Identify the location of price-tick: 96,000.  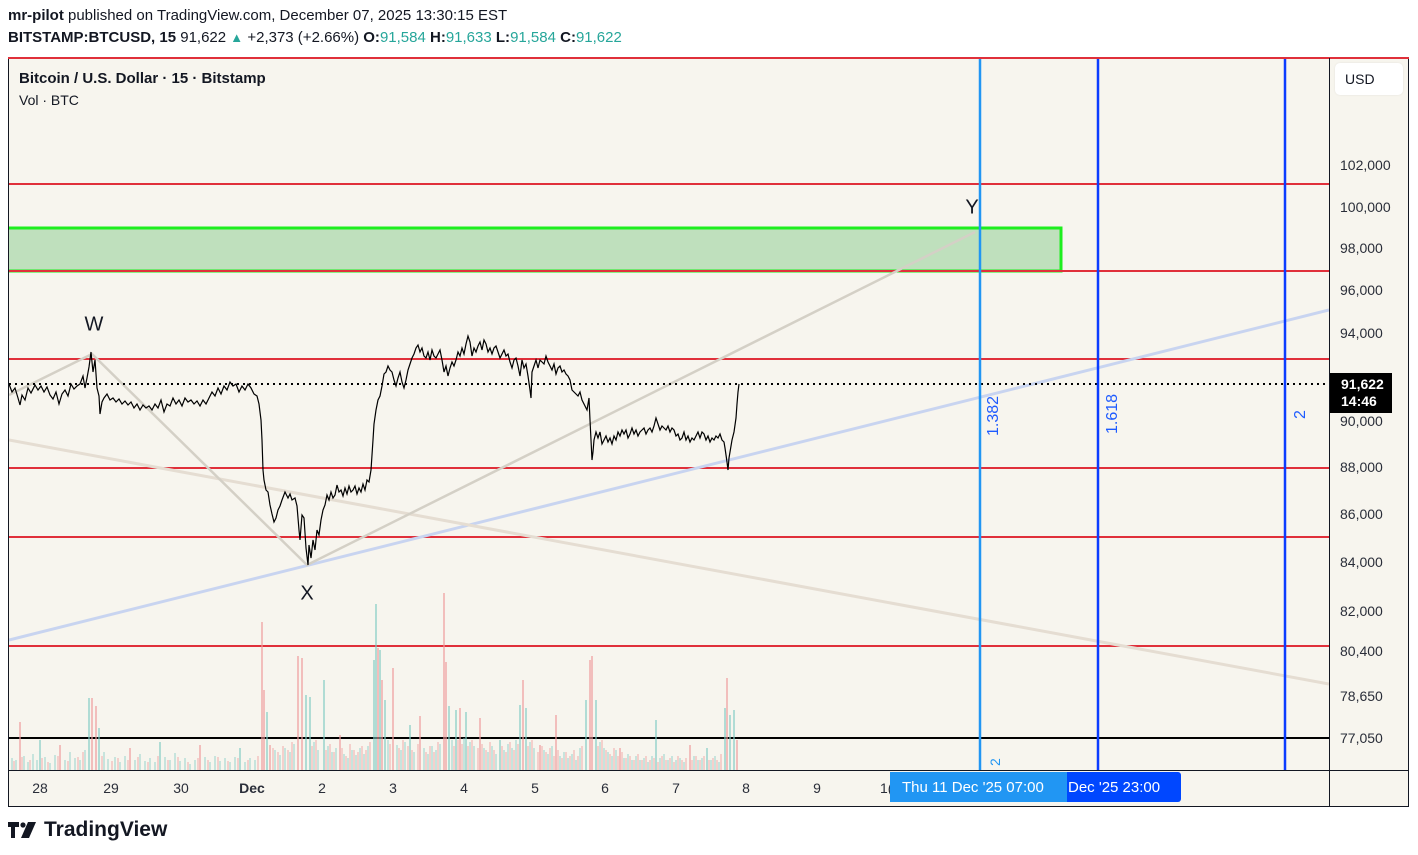
(1361, 290).